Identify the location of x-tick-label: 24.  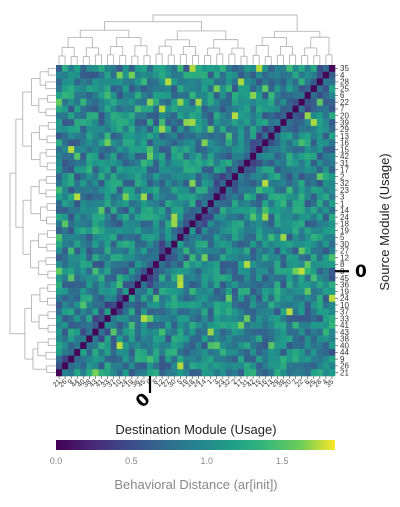
(196, 383).